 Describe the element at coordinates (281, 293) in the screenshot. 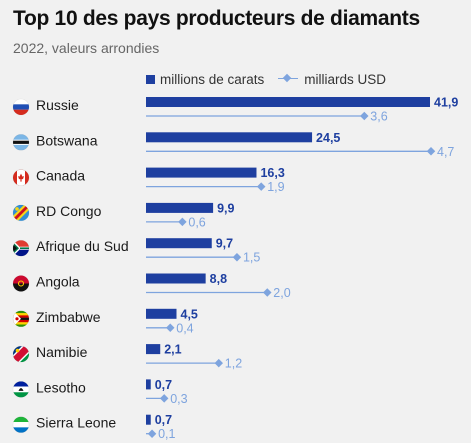

I see `usd-value-label: 2,0` at that location.